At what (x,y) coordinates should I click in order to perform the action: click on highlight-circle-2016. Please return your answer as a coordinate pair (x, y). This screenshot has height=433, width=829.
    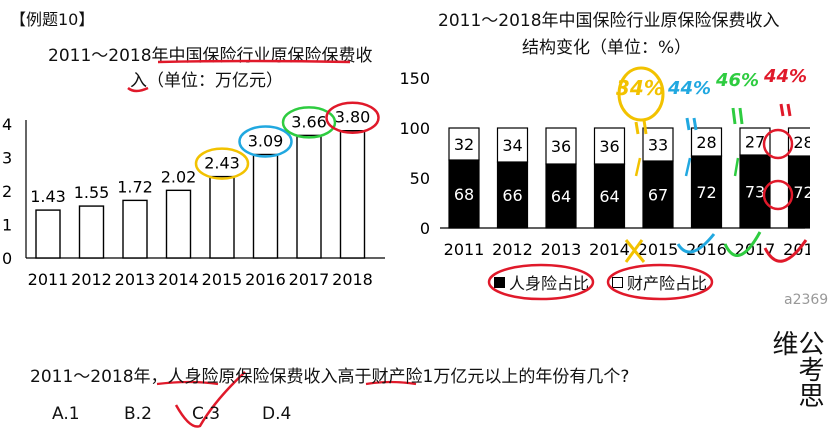
    Looking at the image, I should click on (265, 141).